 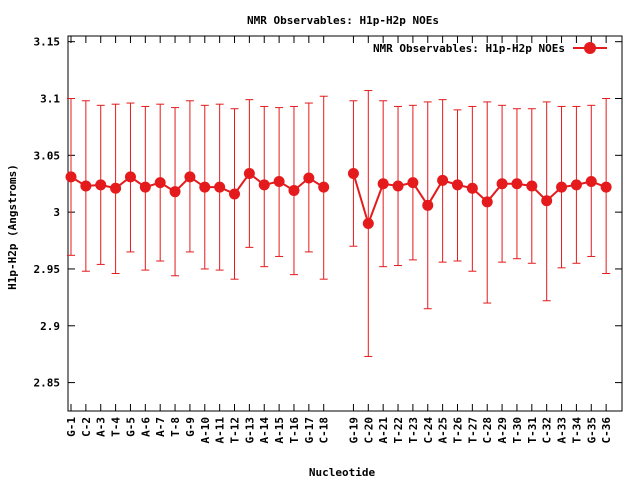 What do you see at coordinates (50, 99) in the screenshot?
I see `y-tick-label: 3.1` at bounding box center [50, 99].